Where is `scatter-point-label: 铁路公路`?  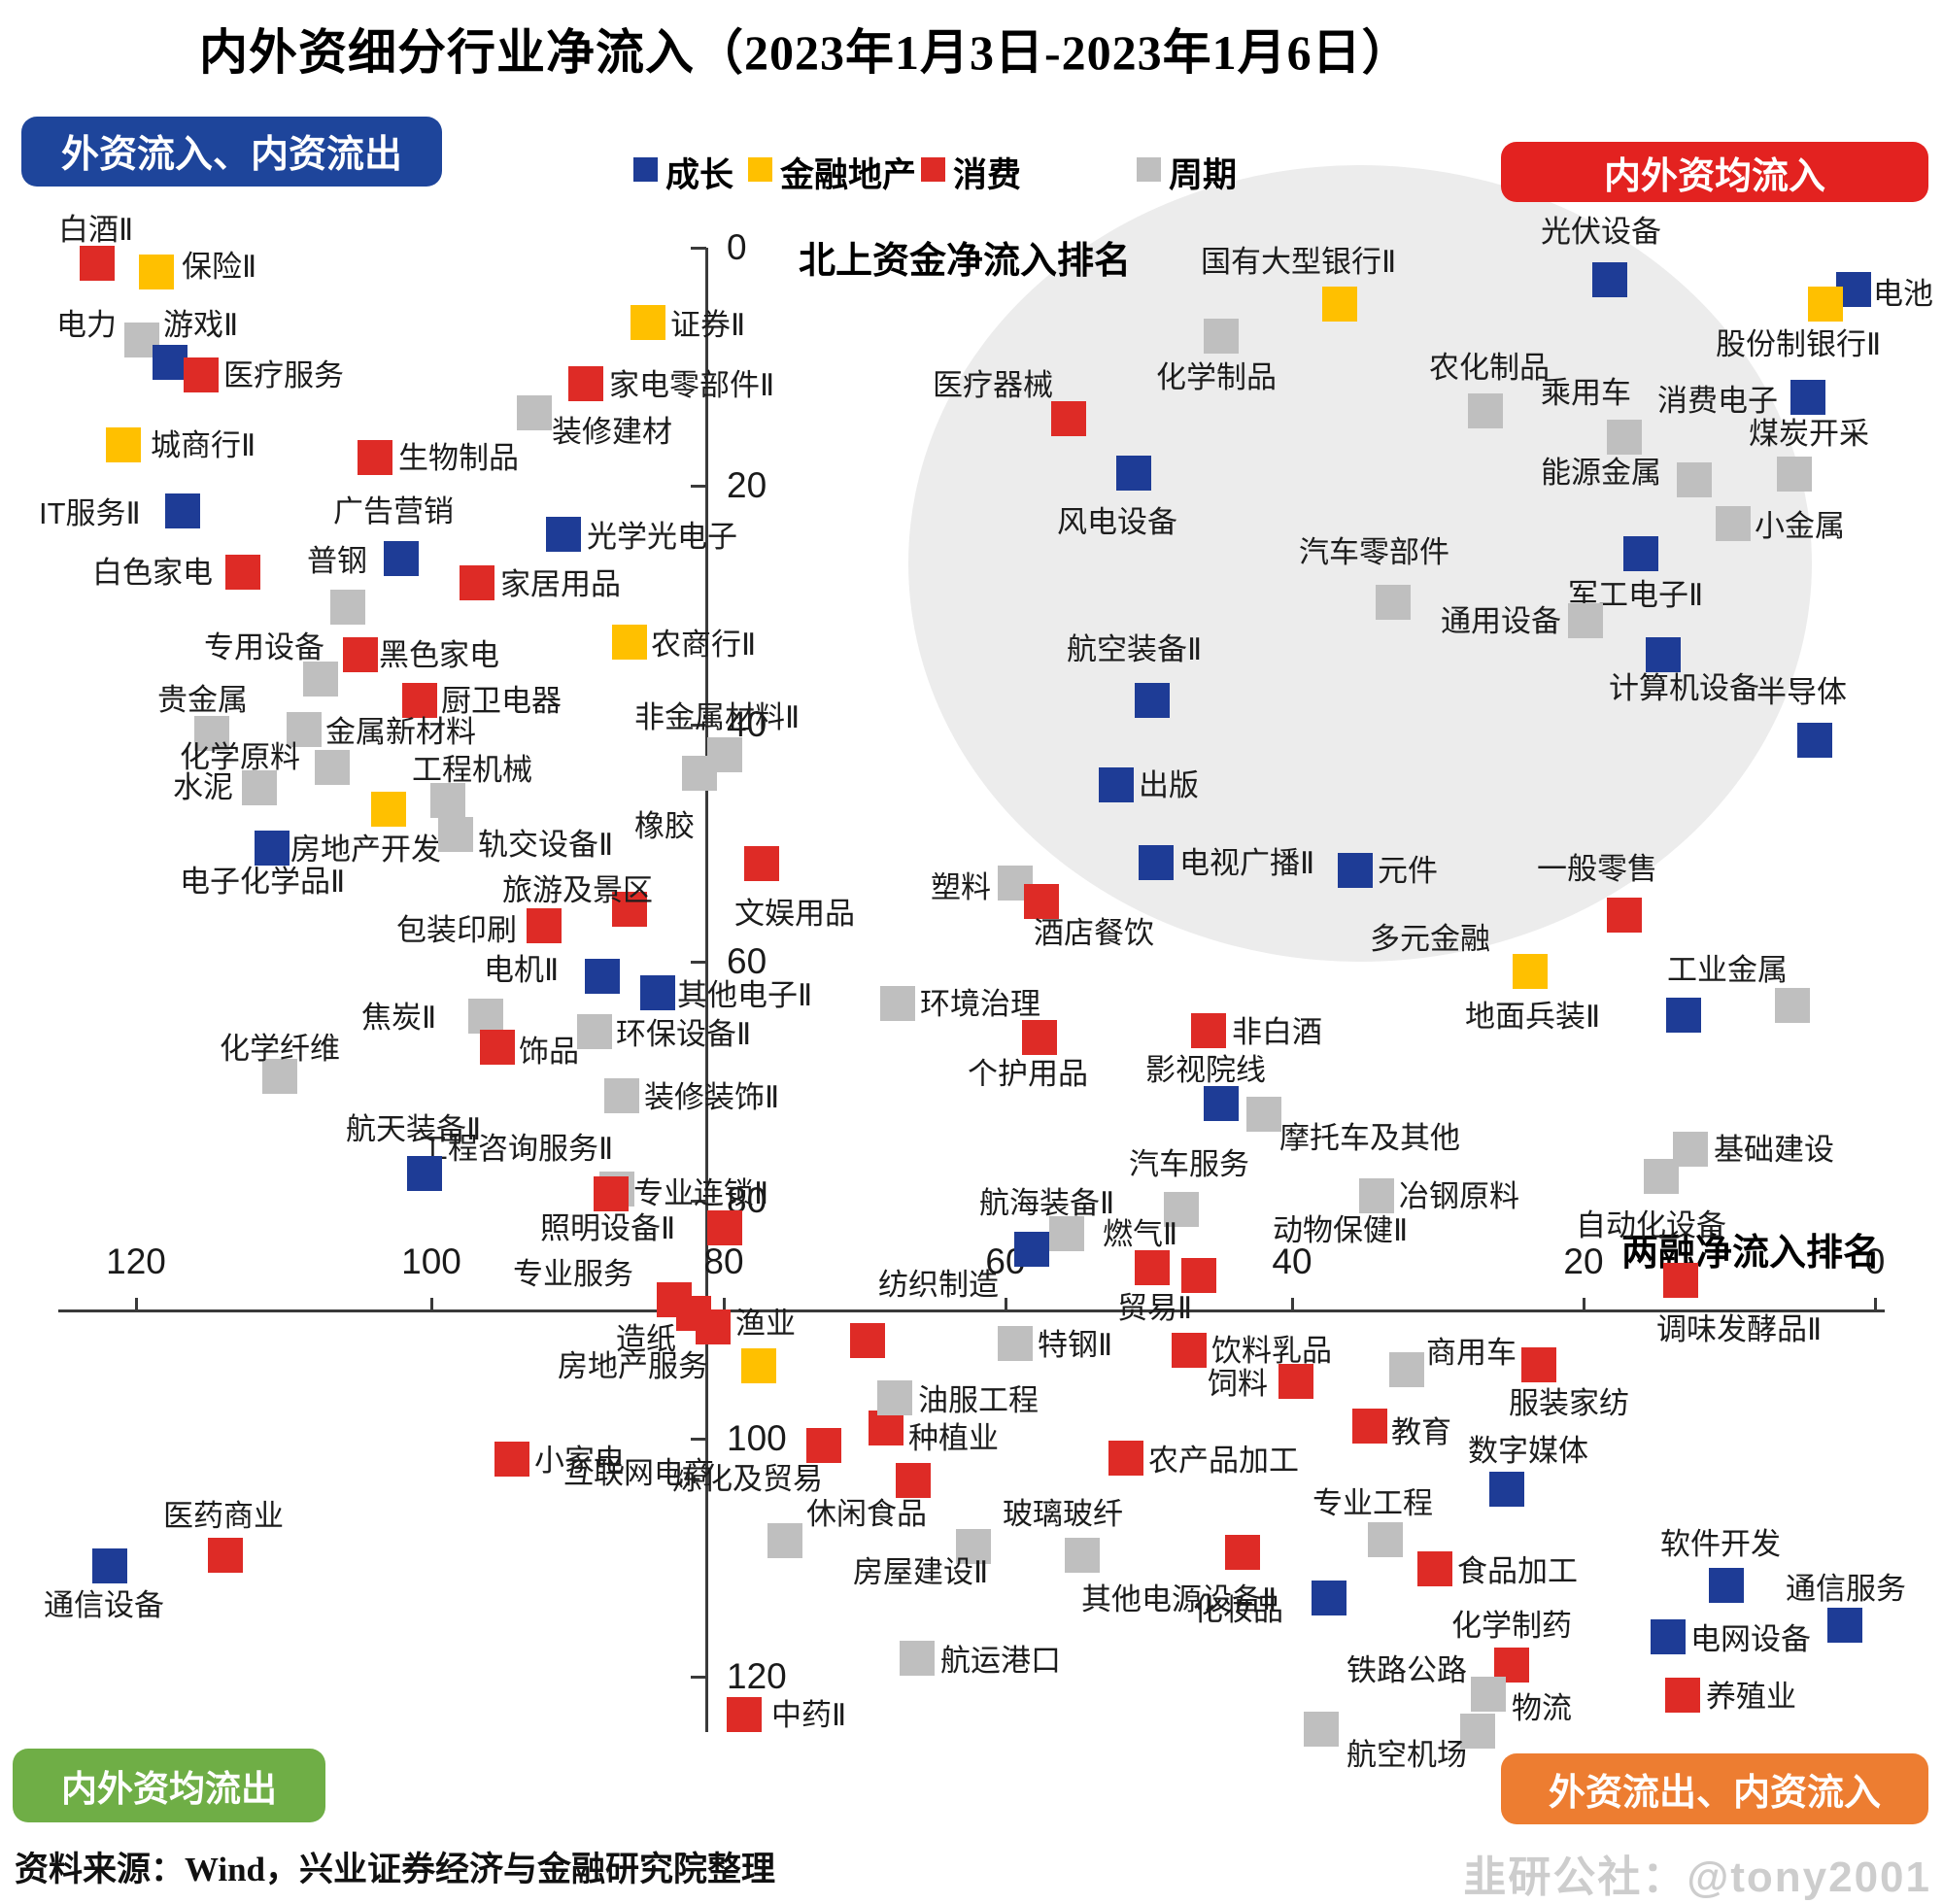
scatter-point-label: 铁路公路 is located at coordinates (1407, 1670).